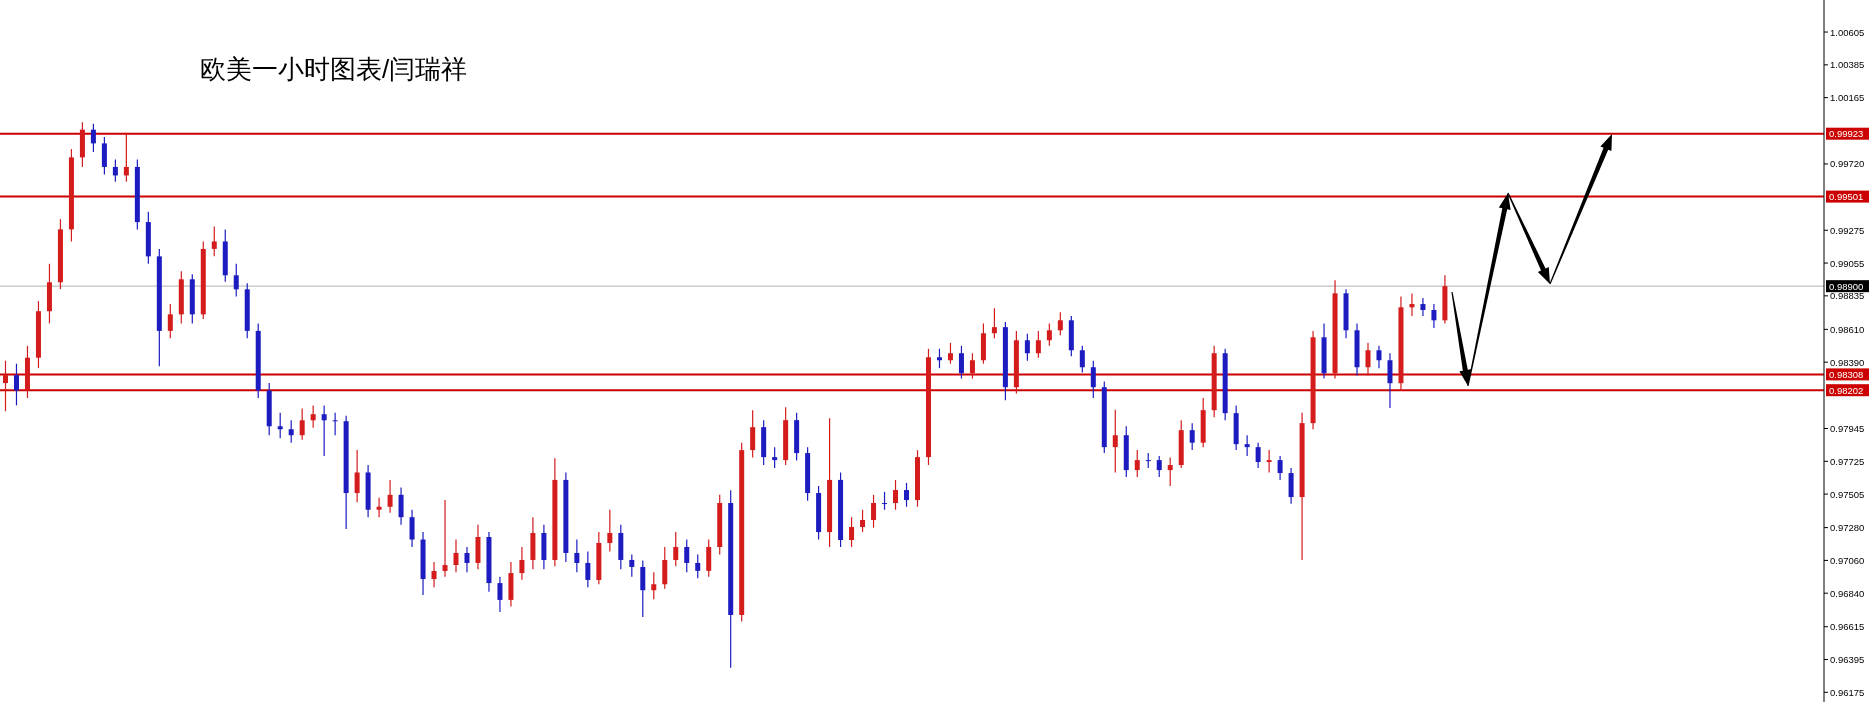  I want to click on y-tick-label: 0.99275, so click(1847, 230).